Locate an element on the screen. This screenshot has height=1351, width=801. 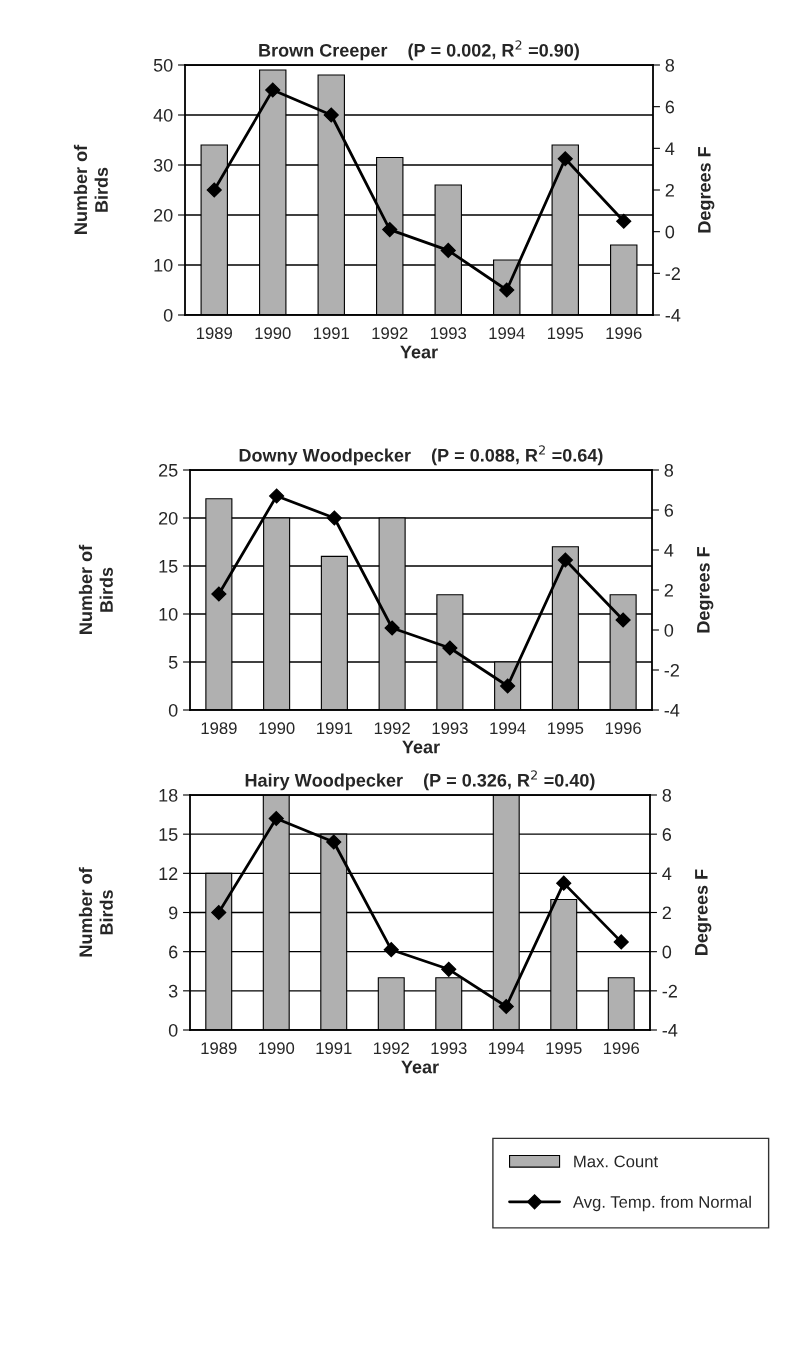
y-tick-label: 6 is located at coordinates (173, 952).